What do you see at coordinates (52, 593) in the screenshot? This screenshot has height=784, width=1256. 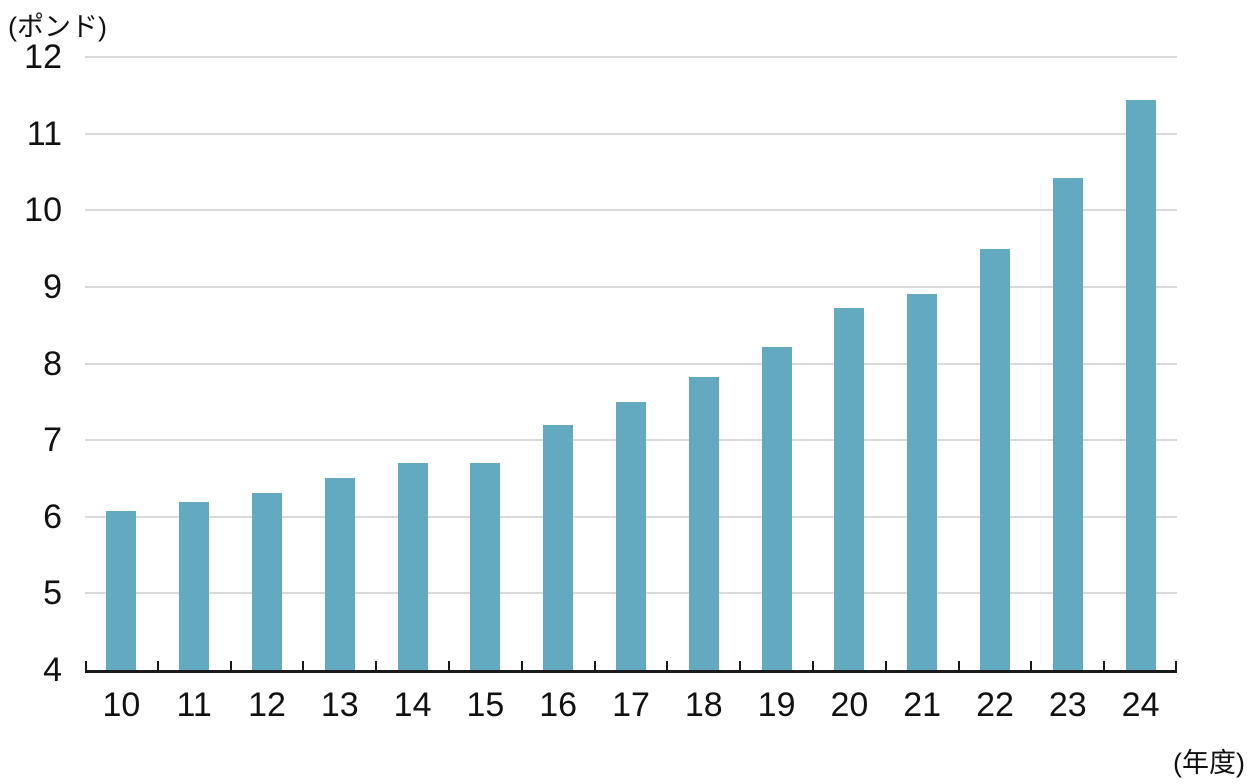 I see `y-tick-label-5: 5` at bounding box center [52, 593].